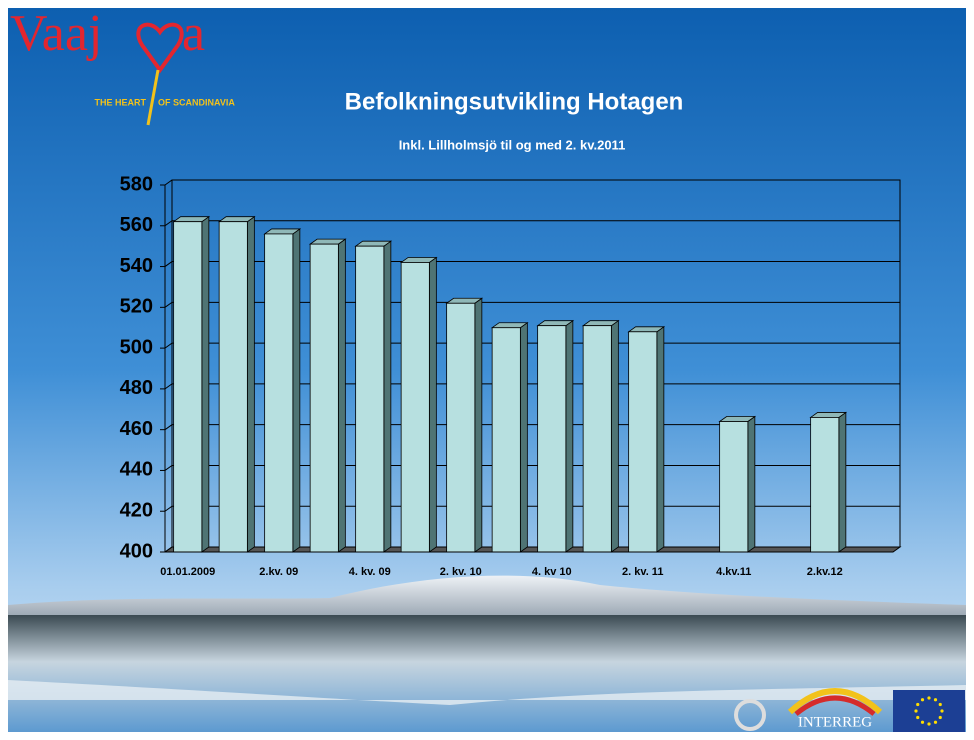  I want to click on x-tick-label: 4. kv 10, so click(552, 572).